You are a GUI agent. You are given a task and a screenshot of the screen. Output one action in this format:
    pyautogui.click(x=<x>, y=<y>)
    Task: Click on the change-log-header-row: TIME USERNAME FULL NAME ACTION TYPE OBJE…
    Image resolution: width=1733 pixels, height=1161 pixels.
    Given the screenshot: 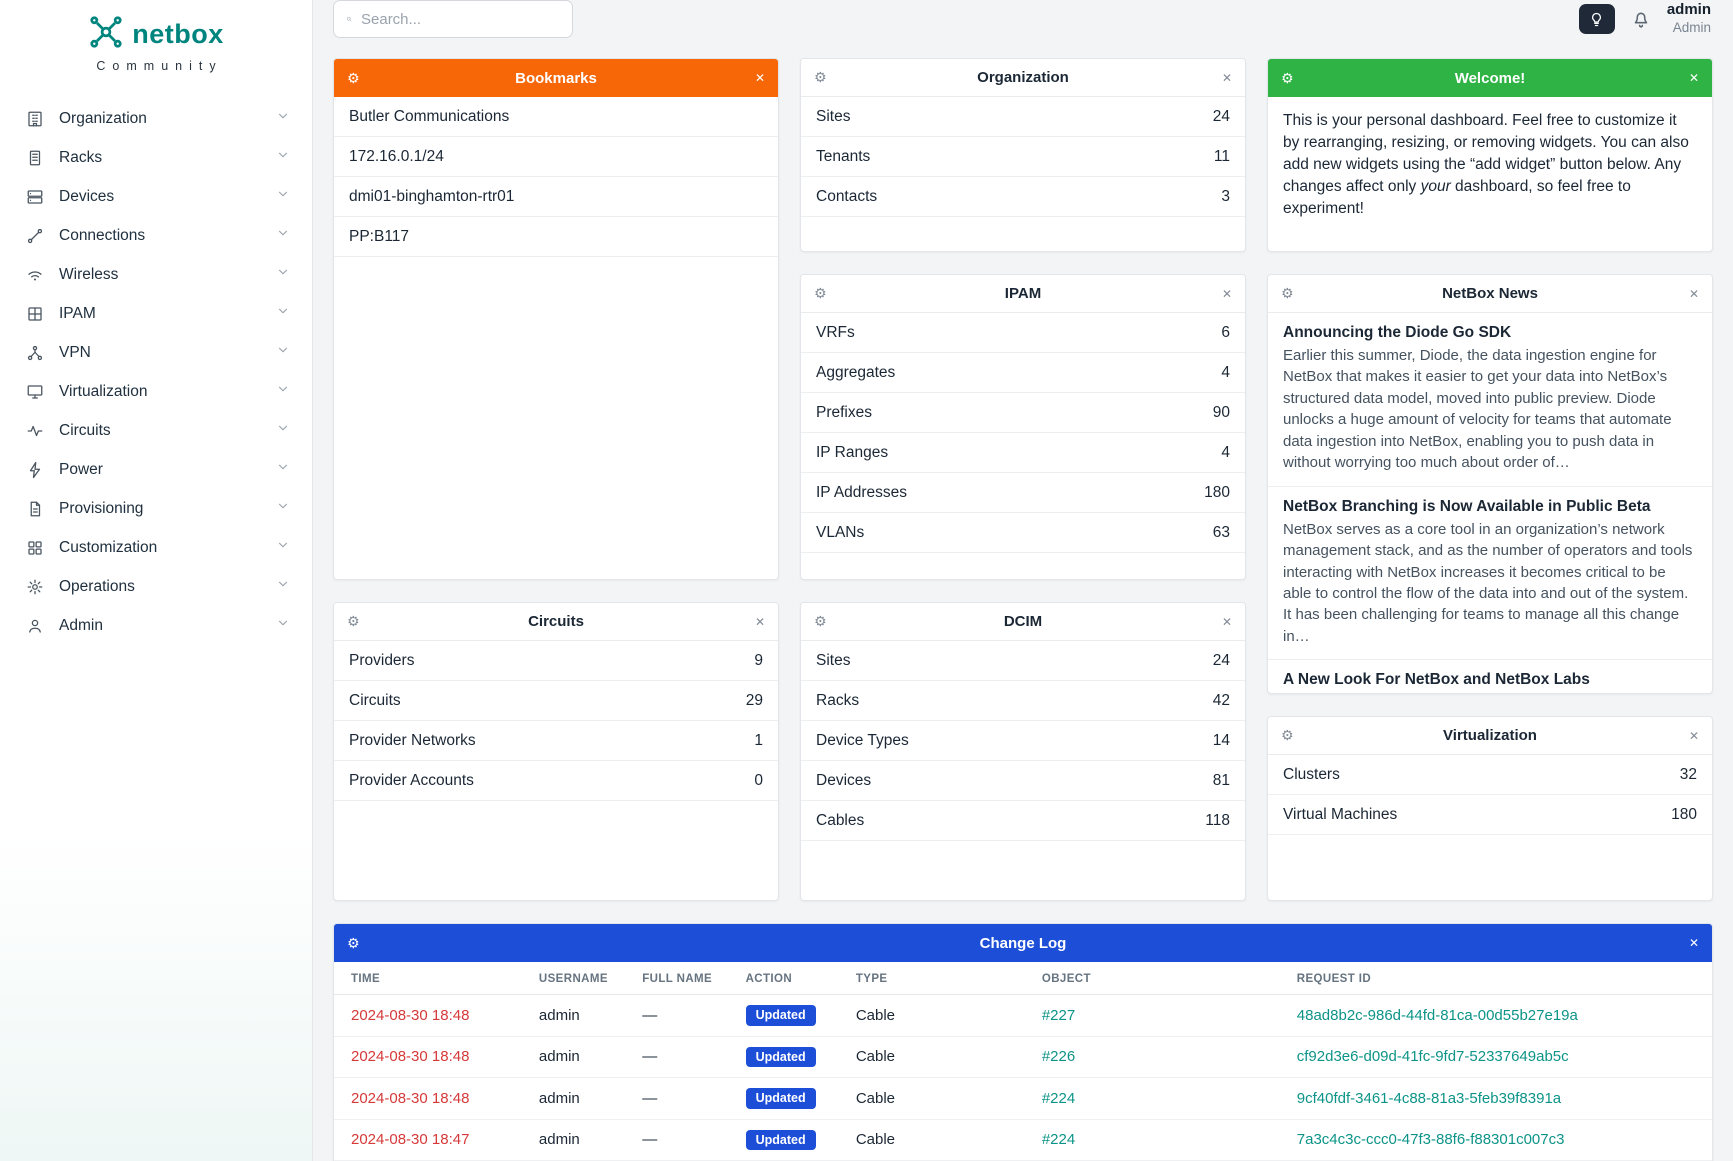 What is the action you would take?
    pyautogui.click(x=1023, y=978)
    